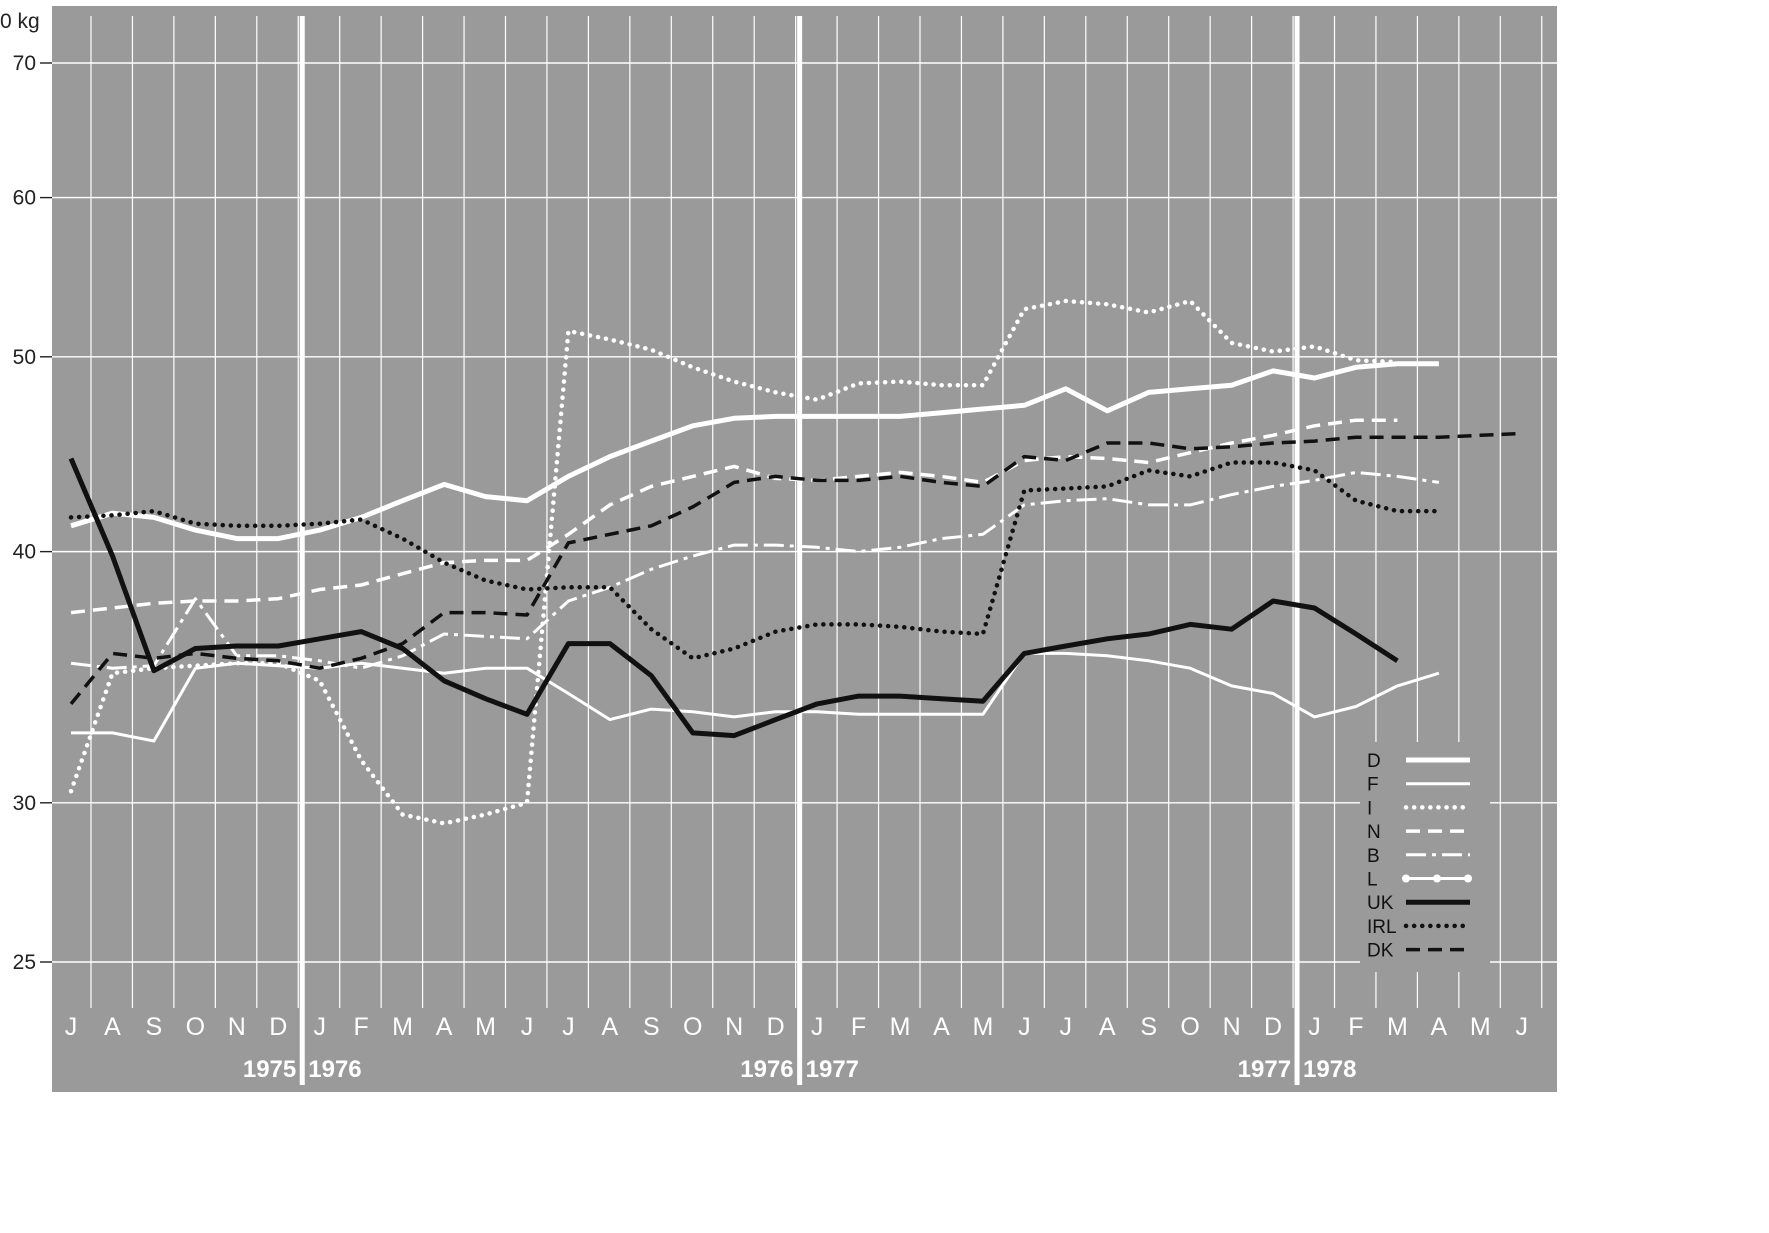  I want to click on y-tick-label: 40, so click(24, 552).